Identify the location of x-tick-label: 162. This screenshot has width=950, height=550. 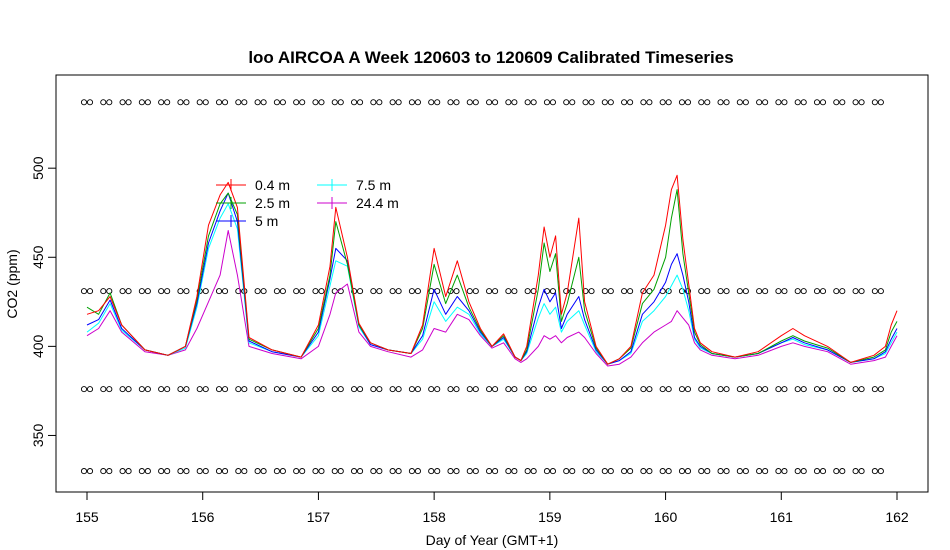
(897, 517).